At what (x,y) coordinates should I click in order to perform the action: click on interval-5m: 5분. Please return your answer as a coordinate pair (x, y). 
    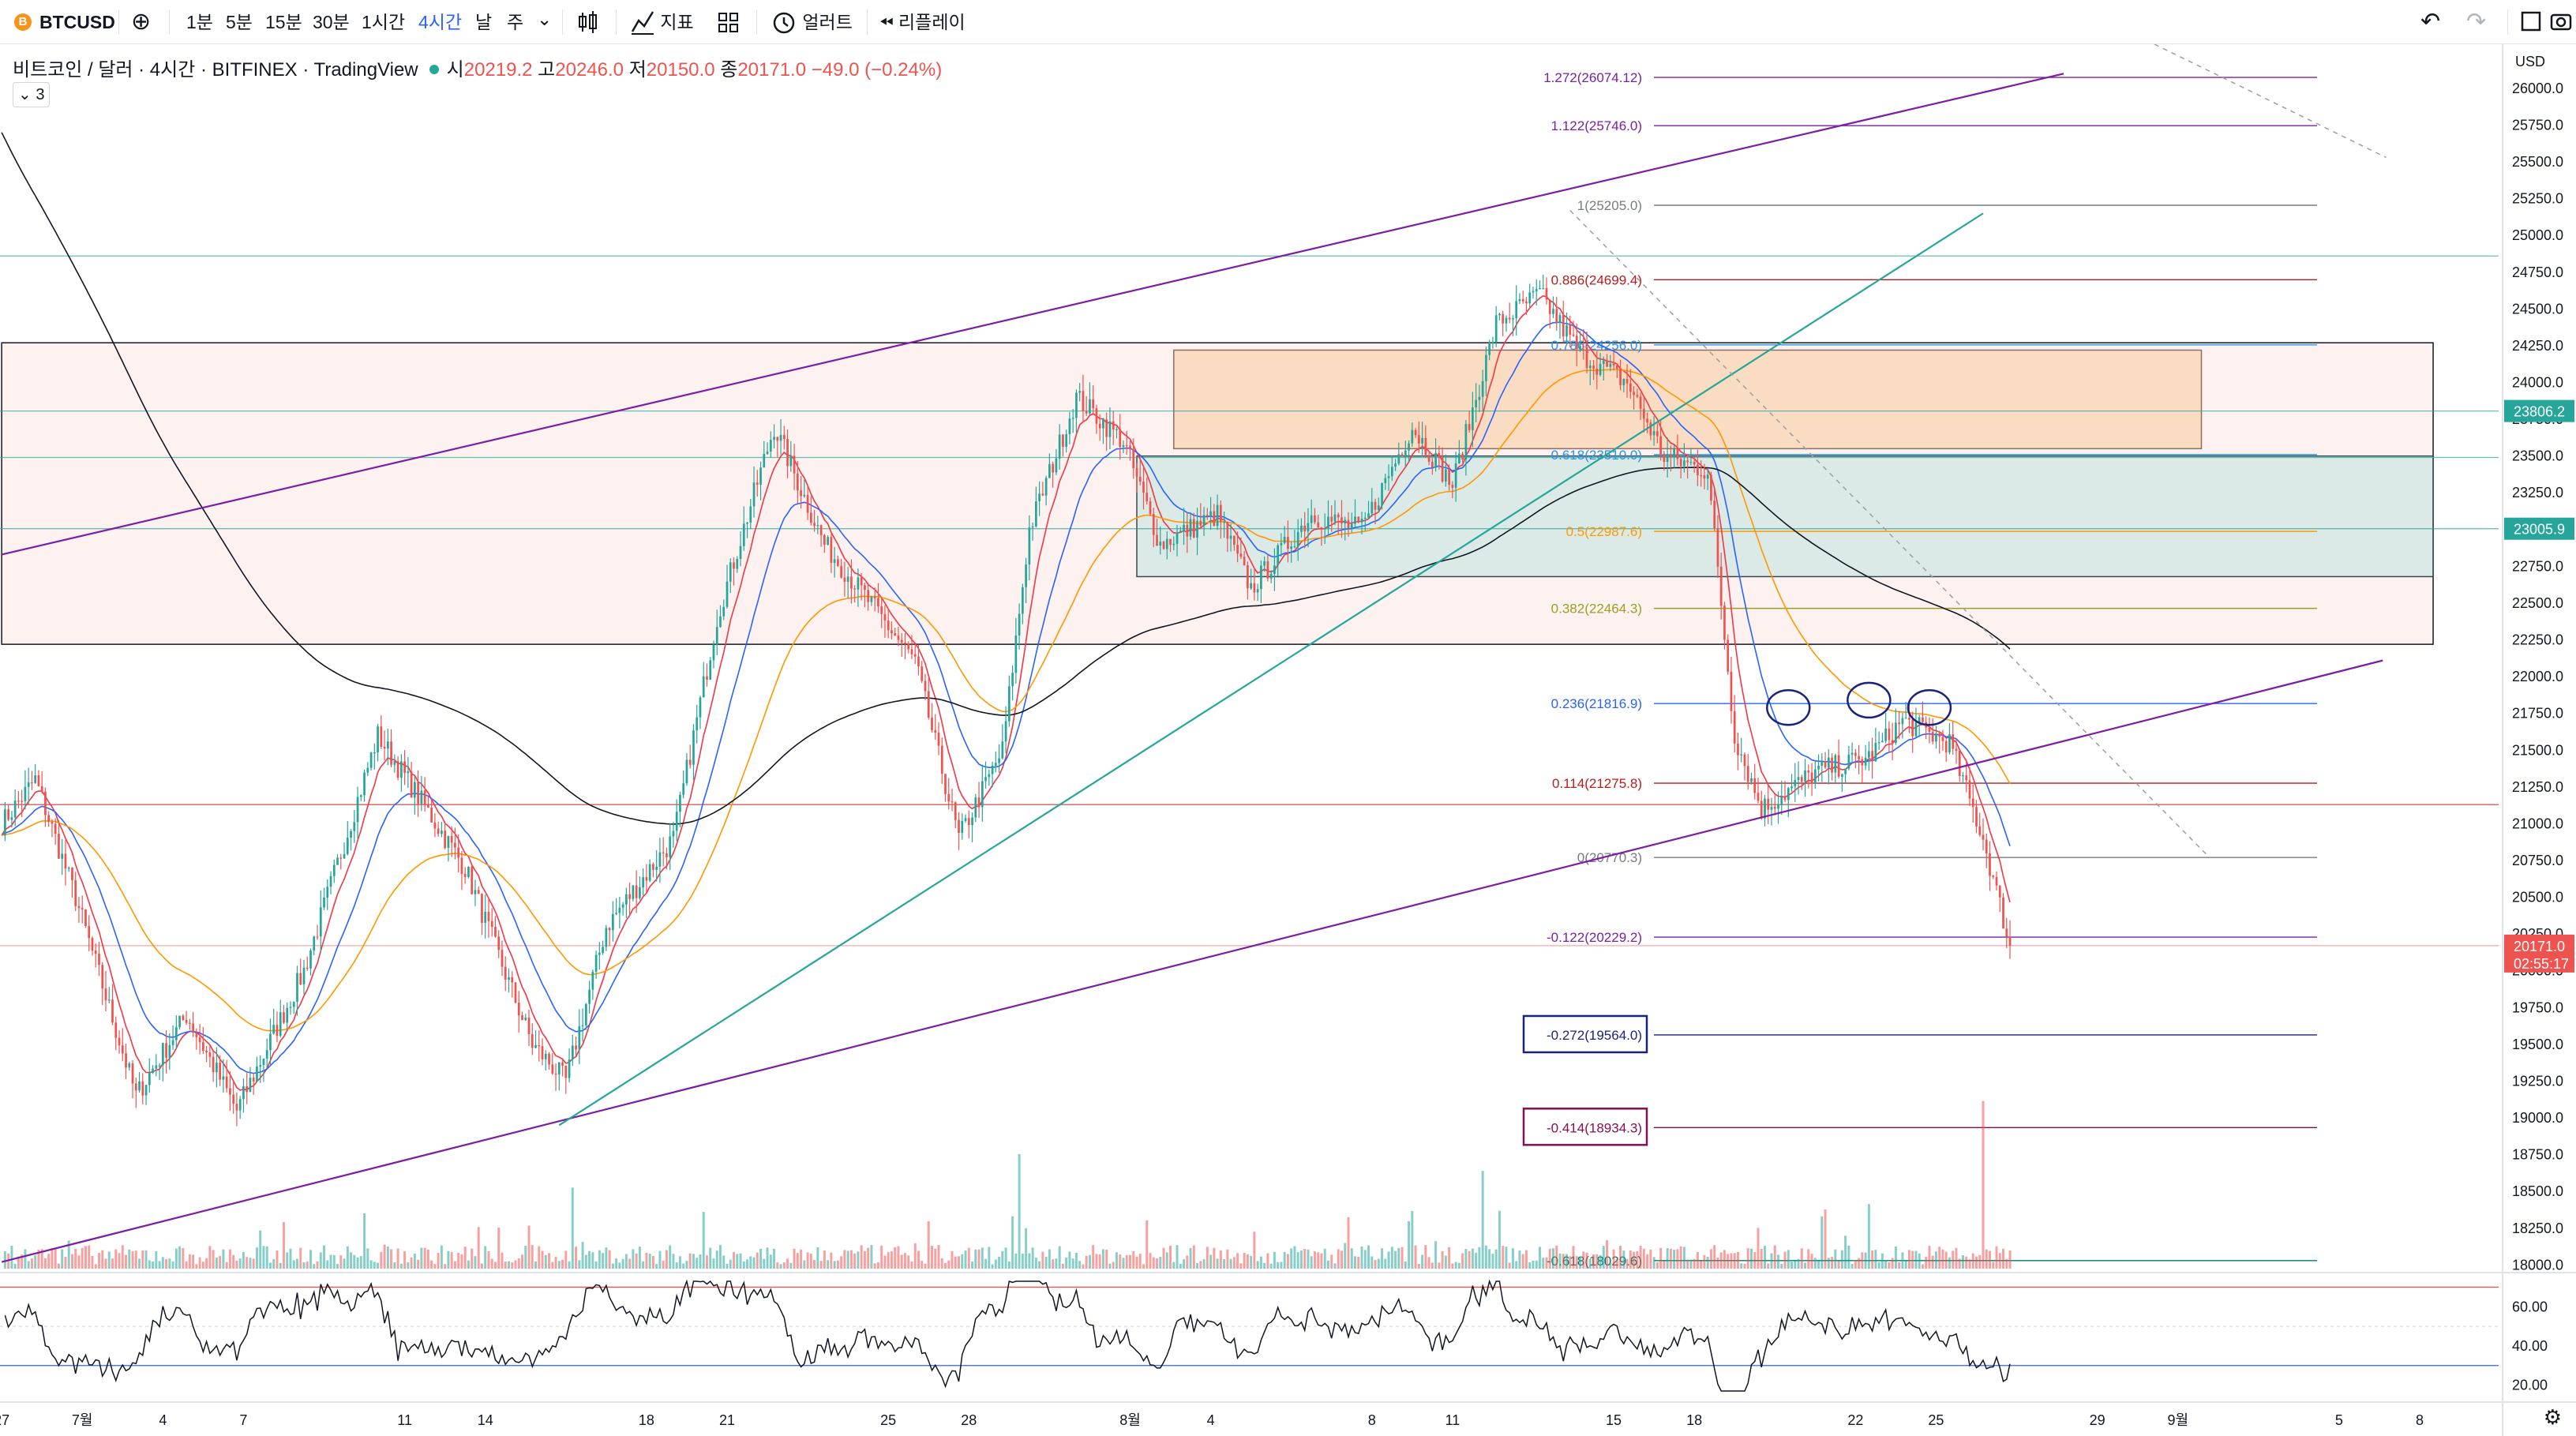
    Looking at the image, I should click on (239, 22).